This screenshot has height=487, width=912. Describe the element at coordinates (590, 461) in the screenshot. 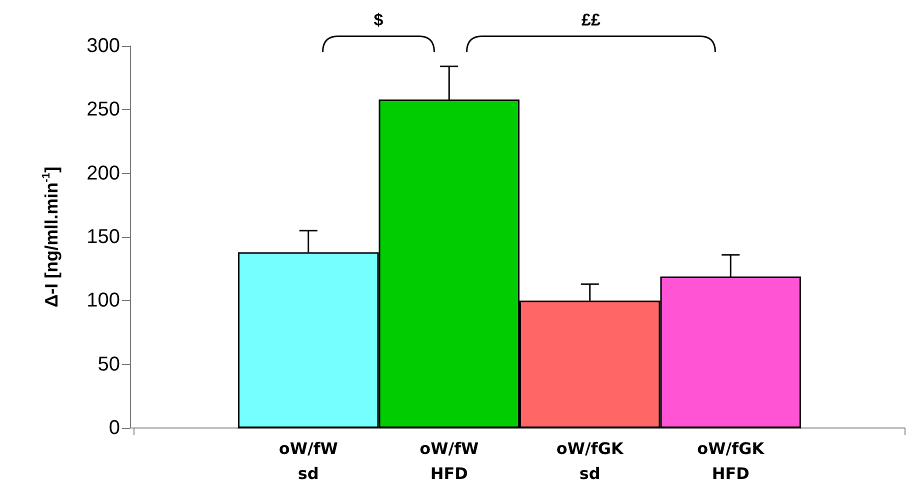

I see `x-tick-label: oW/fGK sd` at that location.